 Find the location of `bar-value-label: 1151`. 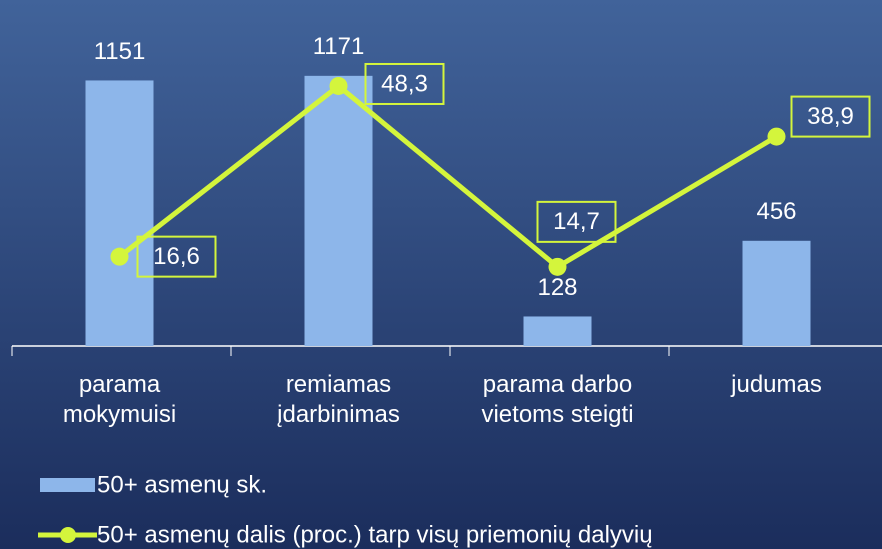

bar-value-label: 1151 is located at coordinates (120, 51).